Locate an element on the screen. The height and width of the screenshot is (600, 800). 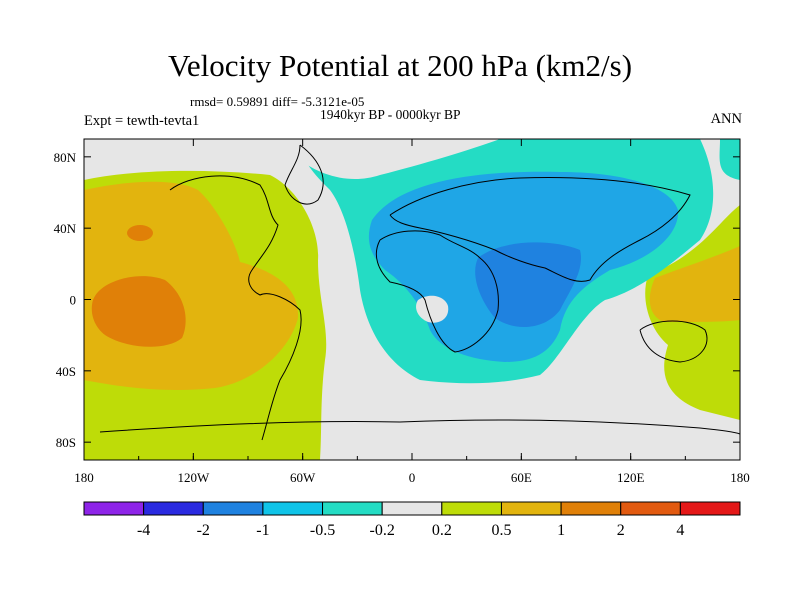
coastline-greenland is located at coordinates (304, 174).